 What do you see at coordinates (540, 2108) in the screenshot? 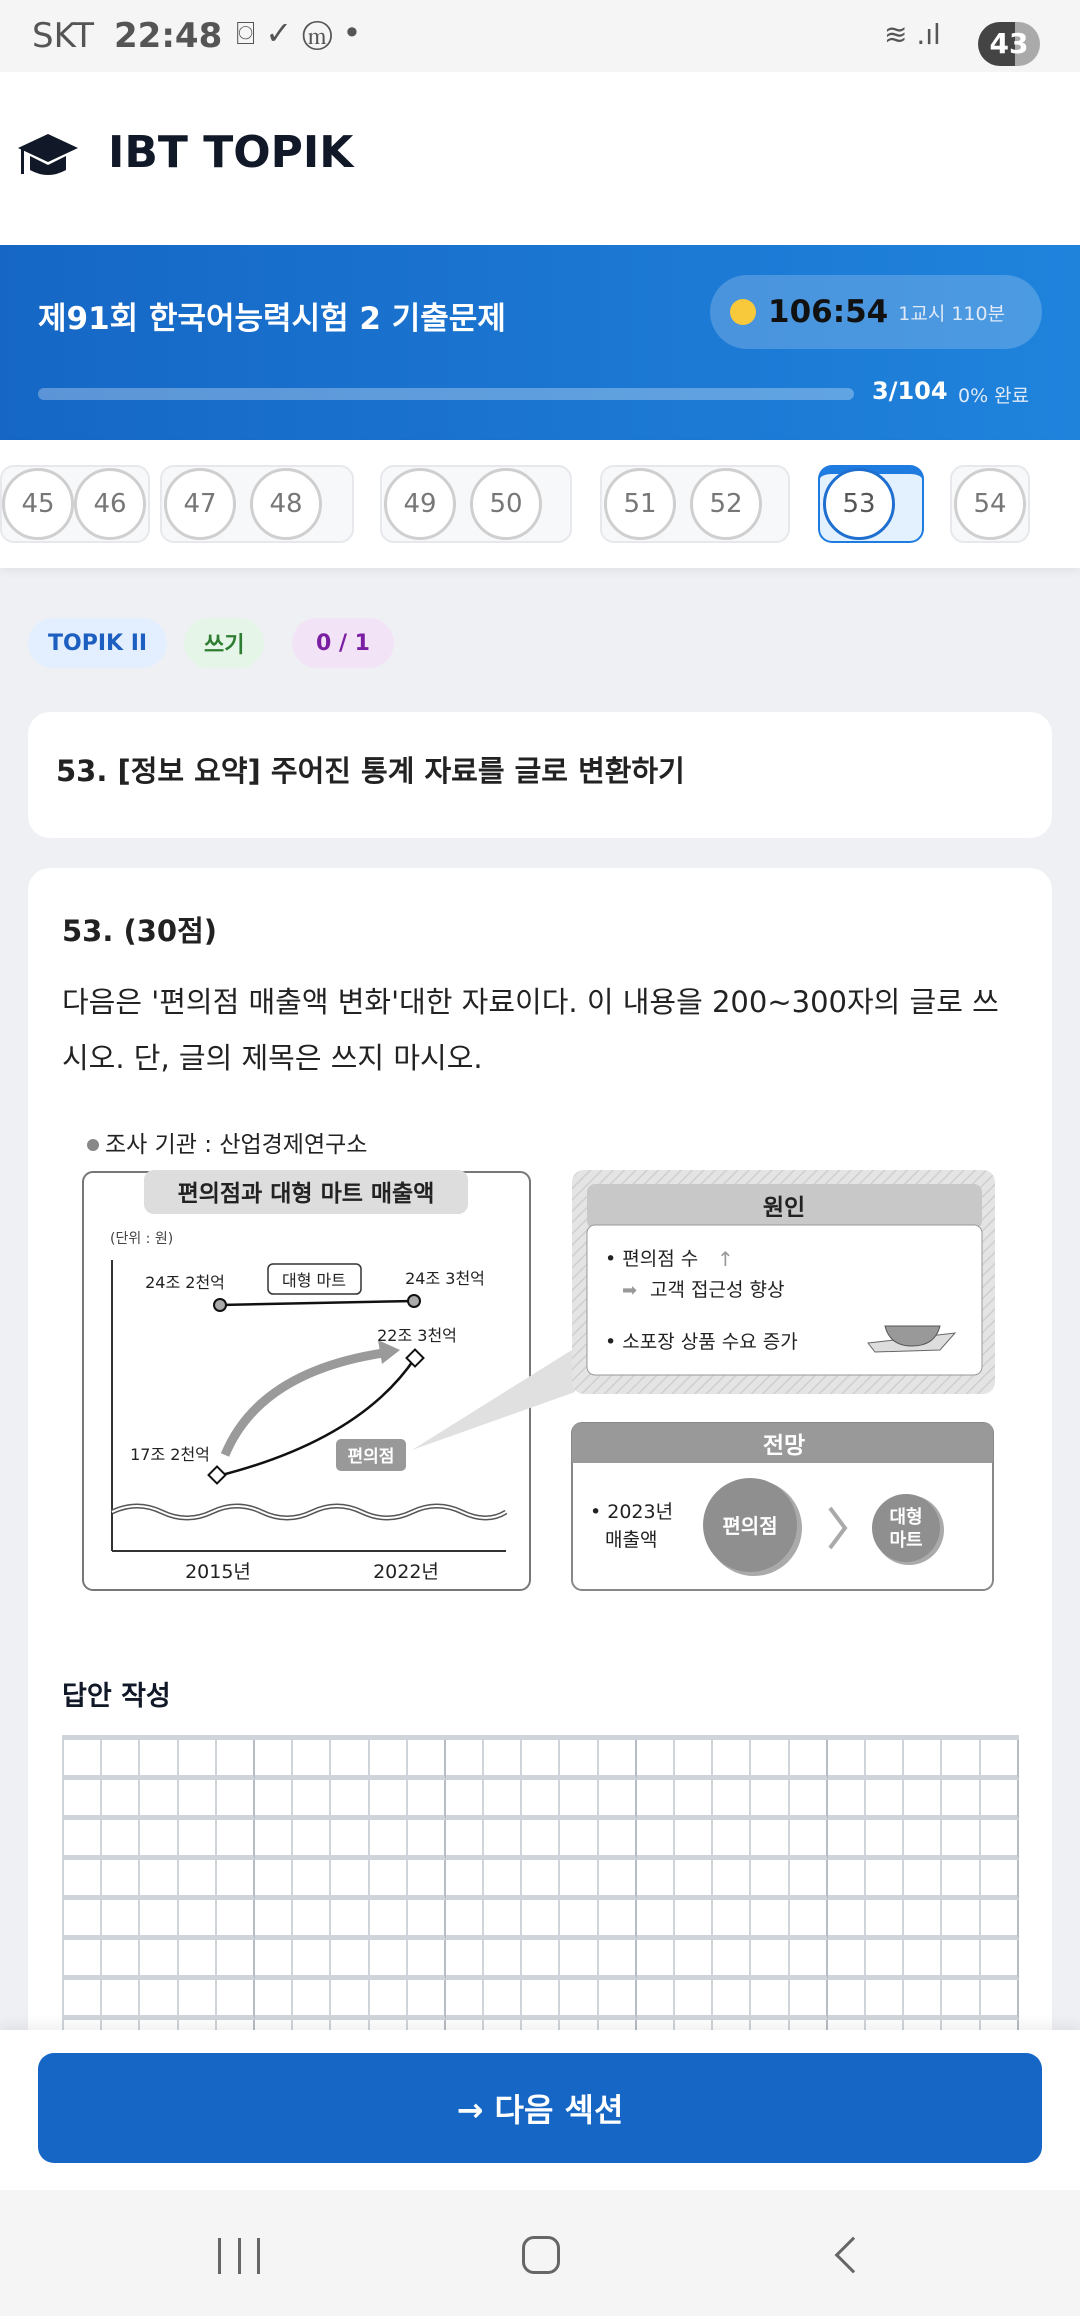
I see `next-section-button: → 다음 섹션` at bounding box center [540, 2108].